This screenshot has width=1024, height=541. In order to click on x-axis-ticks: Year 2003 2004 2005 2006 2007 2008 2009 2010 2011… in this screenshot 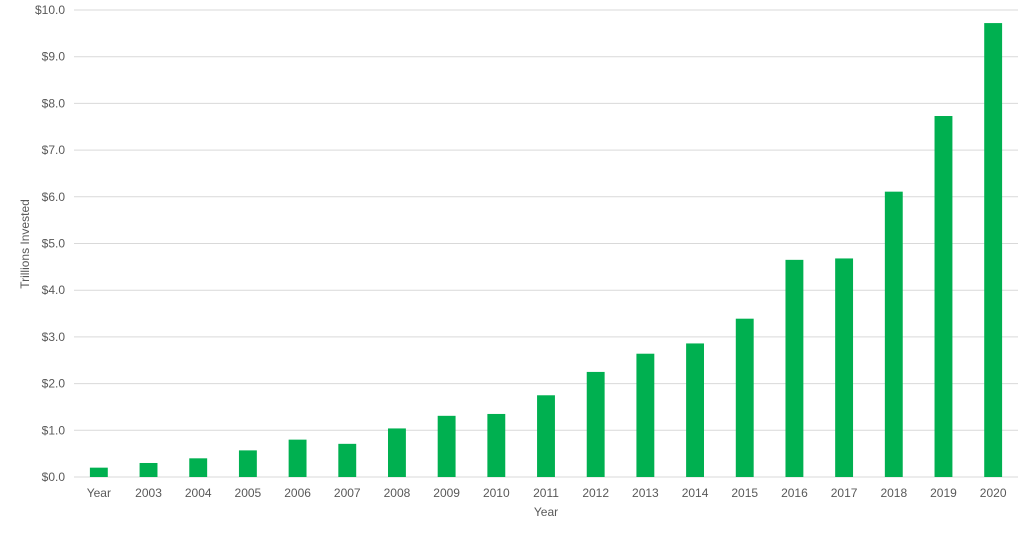, I will do `click(547, 493)`.